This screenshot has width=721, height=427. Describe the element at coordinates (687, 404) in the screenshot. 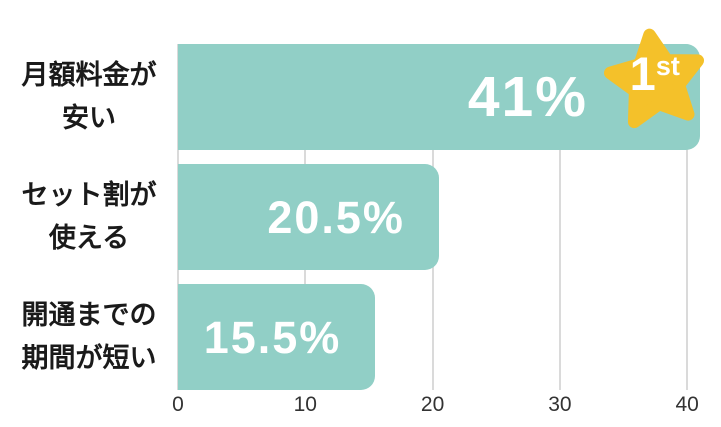

I see `x-tick-label: 40` at that location.